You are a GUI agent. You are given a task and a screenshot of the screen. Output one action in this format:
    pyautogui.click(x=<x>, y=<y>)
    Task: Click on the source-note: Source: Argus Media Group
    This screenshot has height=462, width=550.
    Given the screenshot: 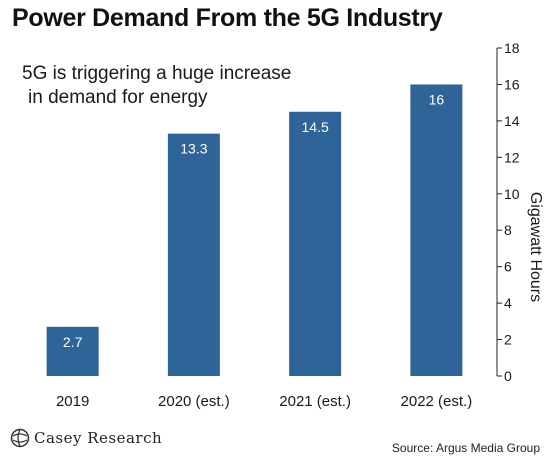 What is the action you would take?
    pyautogui.click(x=465, y=448)
    